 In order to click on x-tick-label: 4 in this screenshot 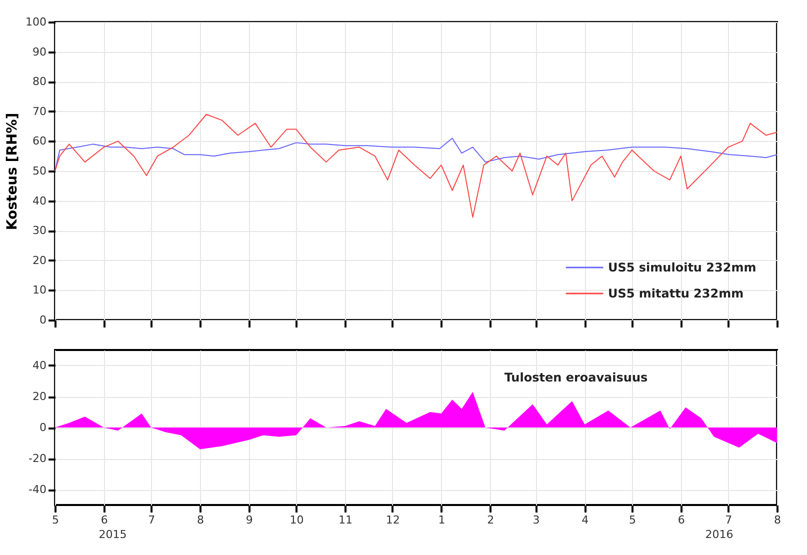, I will do `click(585, 520)`.